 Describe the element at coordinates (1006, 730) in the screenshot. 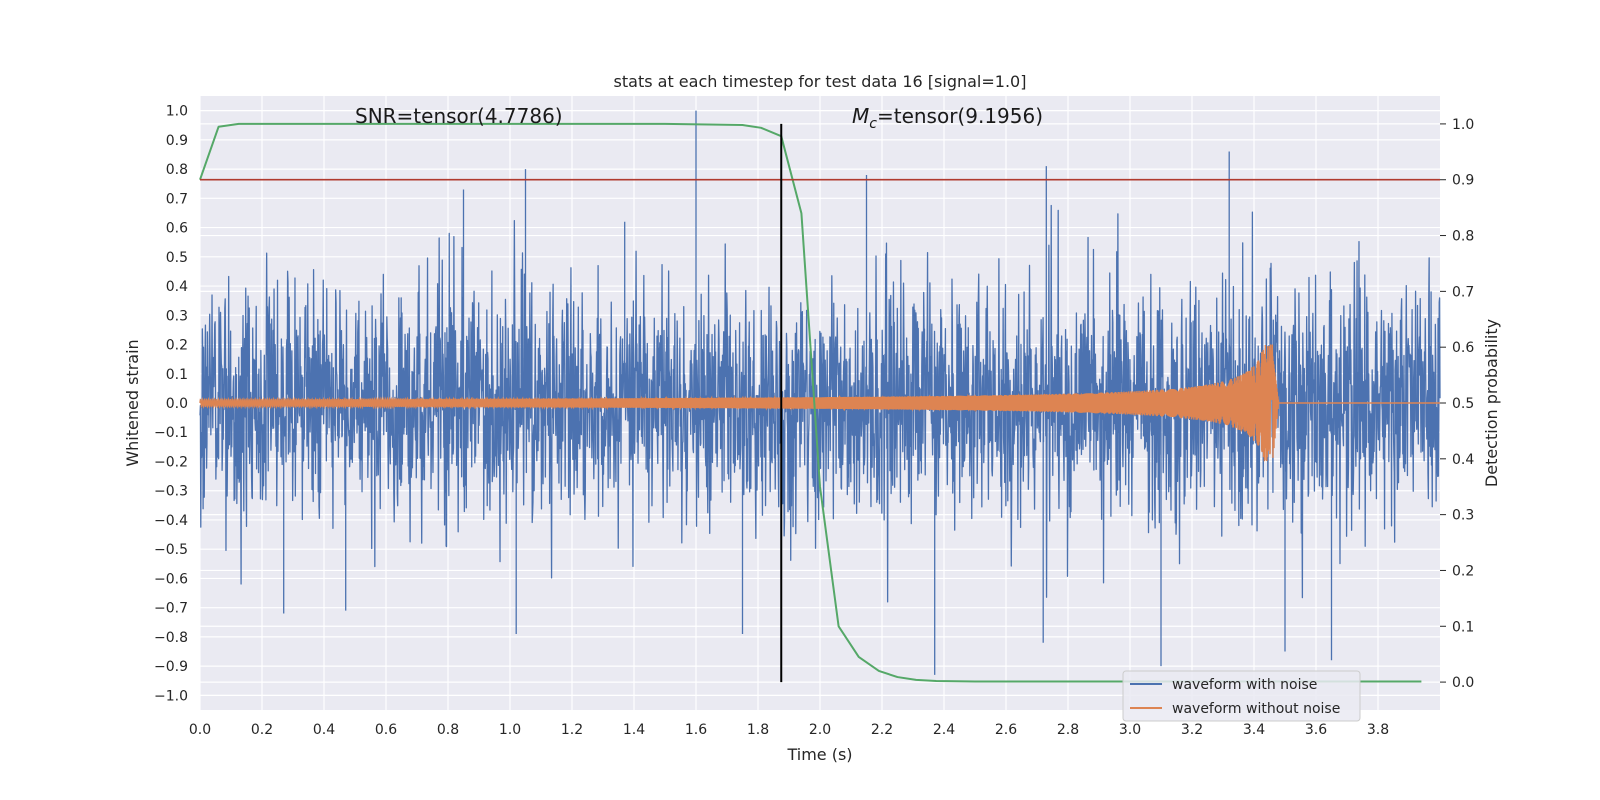

I see `x-tick-label: 2.6` at that location.